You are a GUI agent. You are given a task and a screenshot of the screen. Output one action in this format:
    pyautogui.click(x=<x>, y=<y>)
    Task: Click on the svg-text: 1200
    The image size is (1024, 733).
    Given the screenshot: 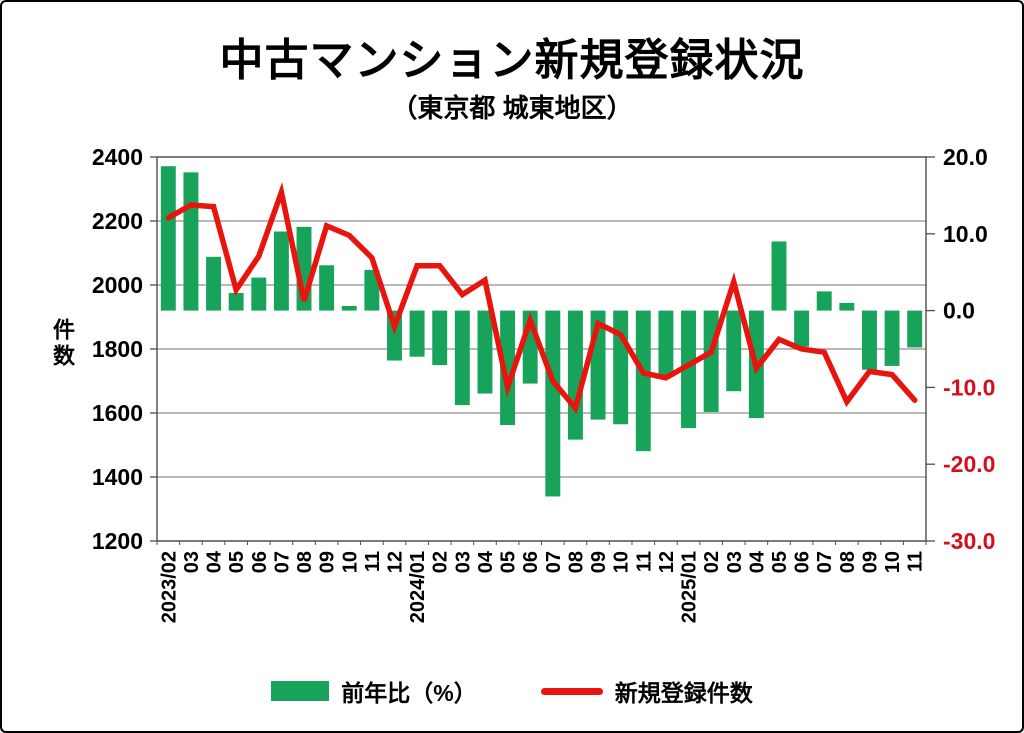 What is the action you would take?
    pyautogui.click(x=117, y=541)
    